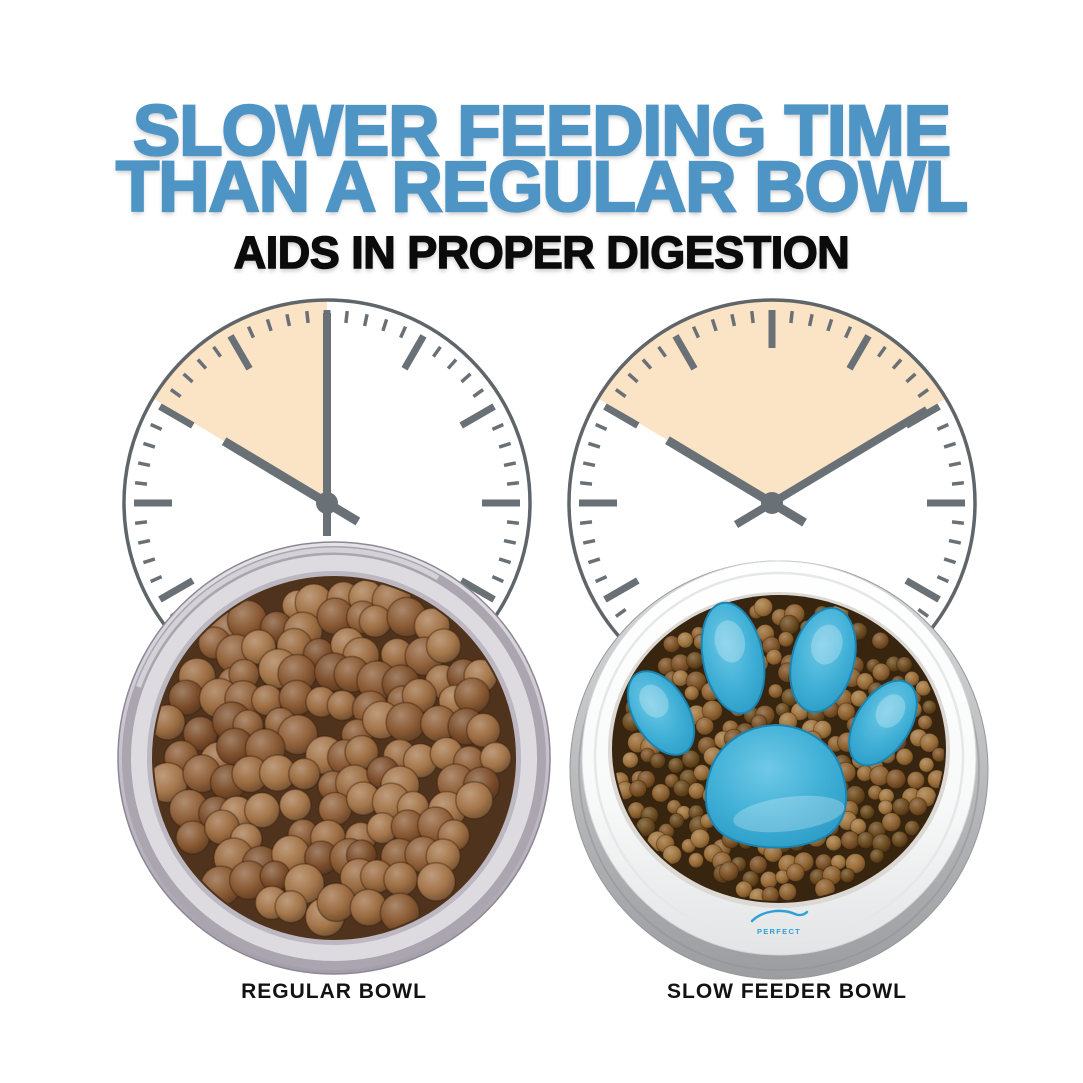 The width and height of the screenshot is (1083, 1083). I want to click on brand-logo: PERFECT, so click(779, 922).